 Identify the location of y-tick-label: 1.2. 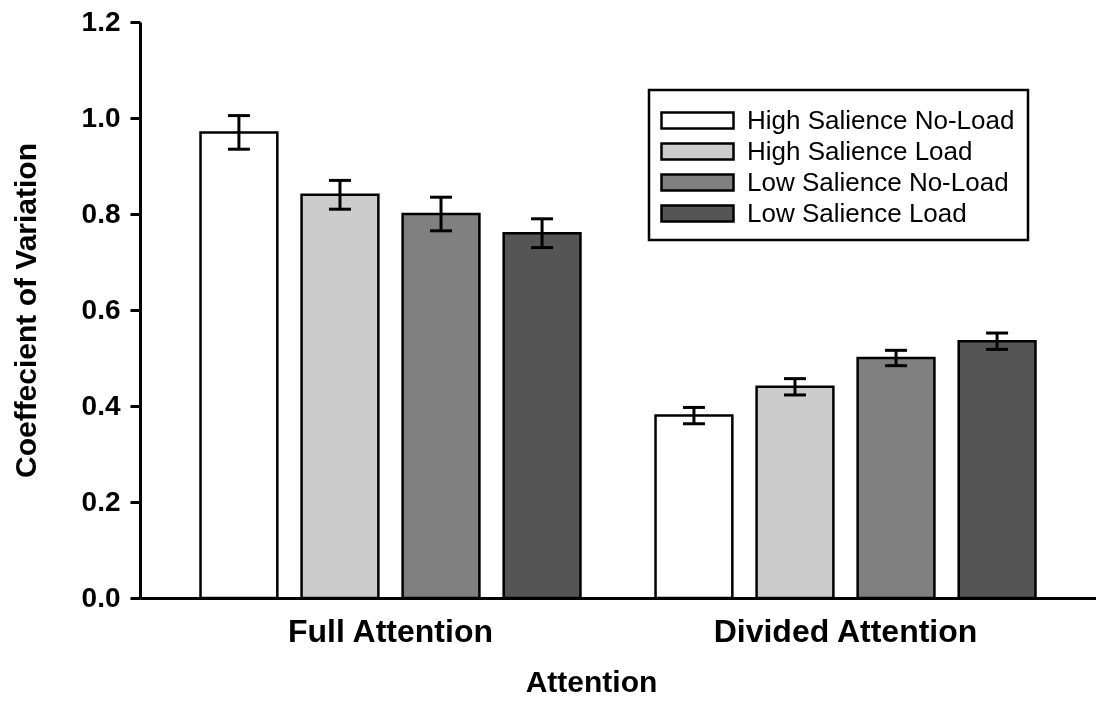
(101, 21).